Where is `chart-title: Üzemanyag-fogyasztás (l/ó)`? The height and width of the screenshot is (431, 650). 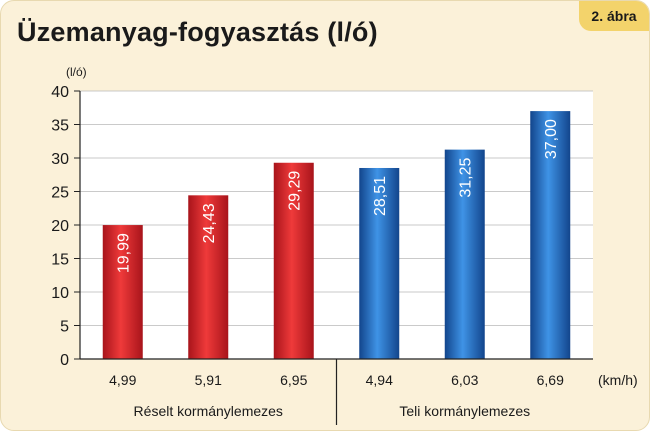
chart-title: Üzemanyag-fogyasztás (l/ó) is located at coordinates (197, 32).